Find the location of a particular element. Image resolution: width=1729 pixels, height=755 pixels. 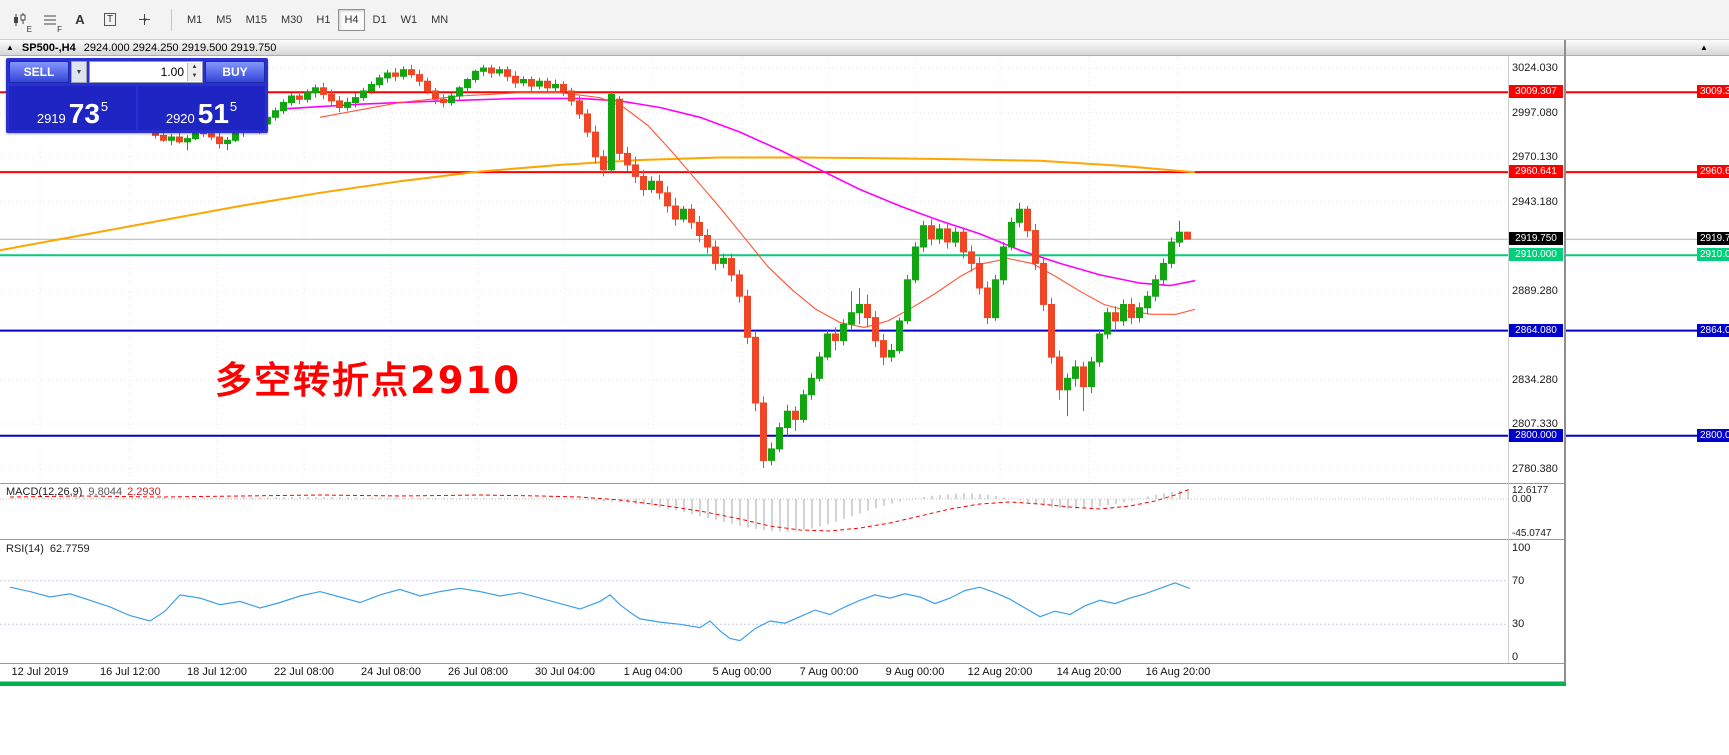

candlestick-glyph is located at coordinates (20, 19).